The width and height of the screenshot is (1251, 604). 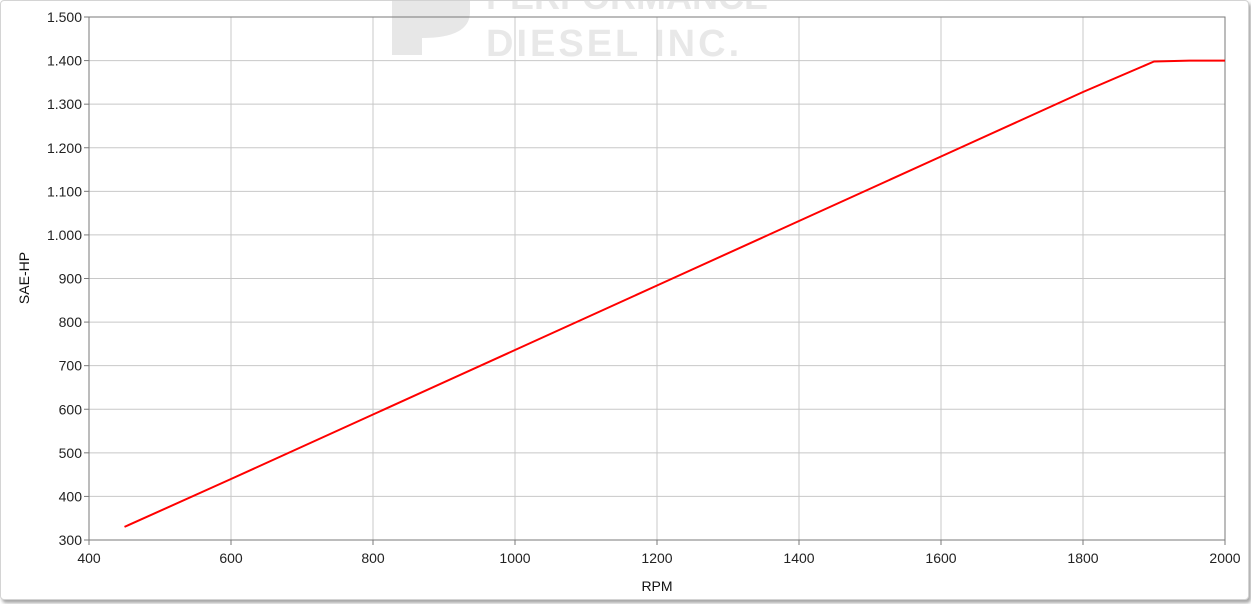 What do you see at coordinates (656, 586) in the screenshot?
I see `x-axis-title: RPM` at bounding box center [656, 586].